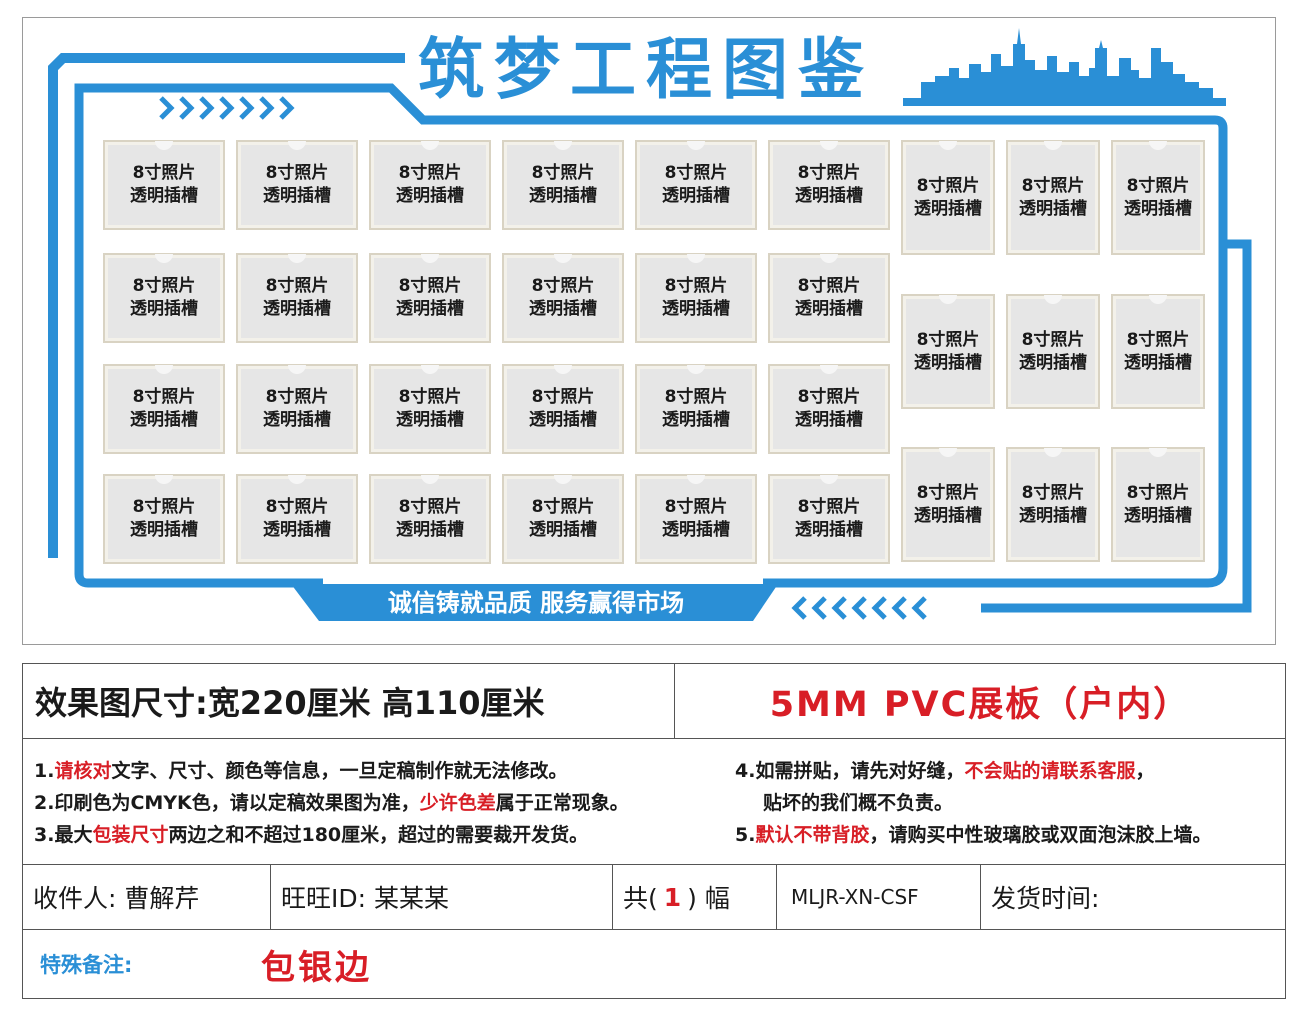 This screenshot has width=1298, height=1014. What do you see at coordinates (646, 69) in the screenshot?
I see `board-title: 筑梦工程图鉴` at bounding box center [646, 69].